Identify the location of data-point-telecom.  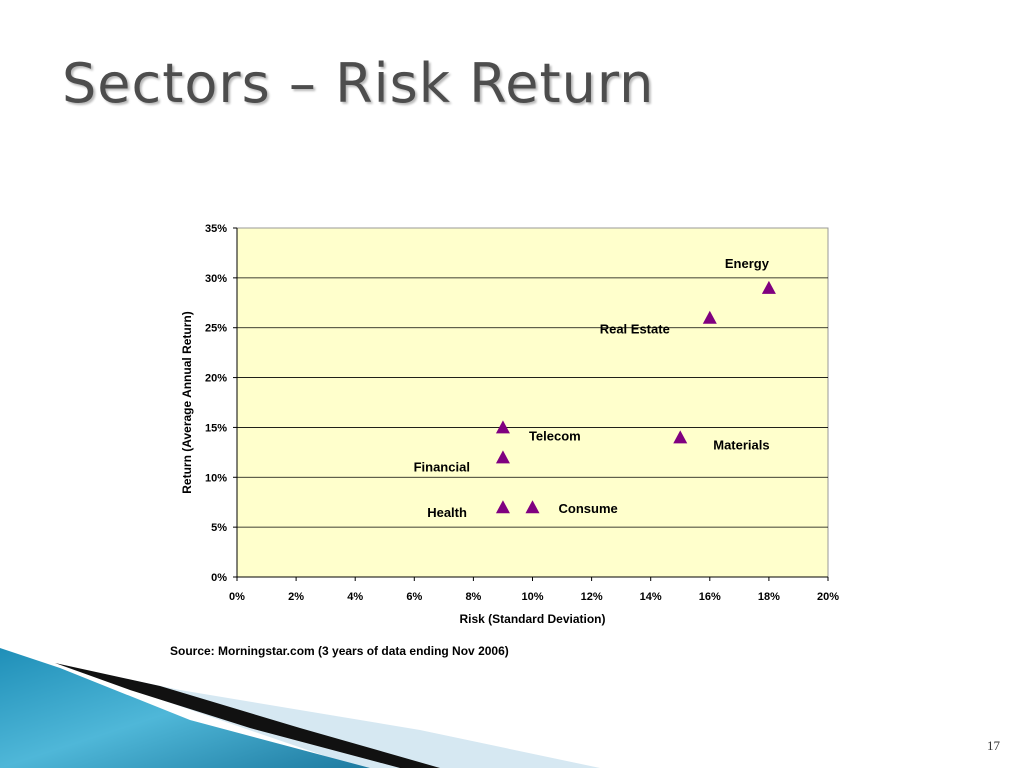
(502, 427).